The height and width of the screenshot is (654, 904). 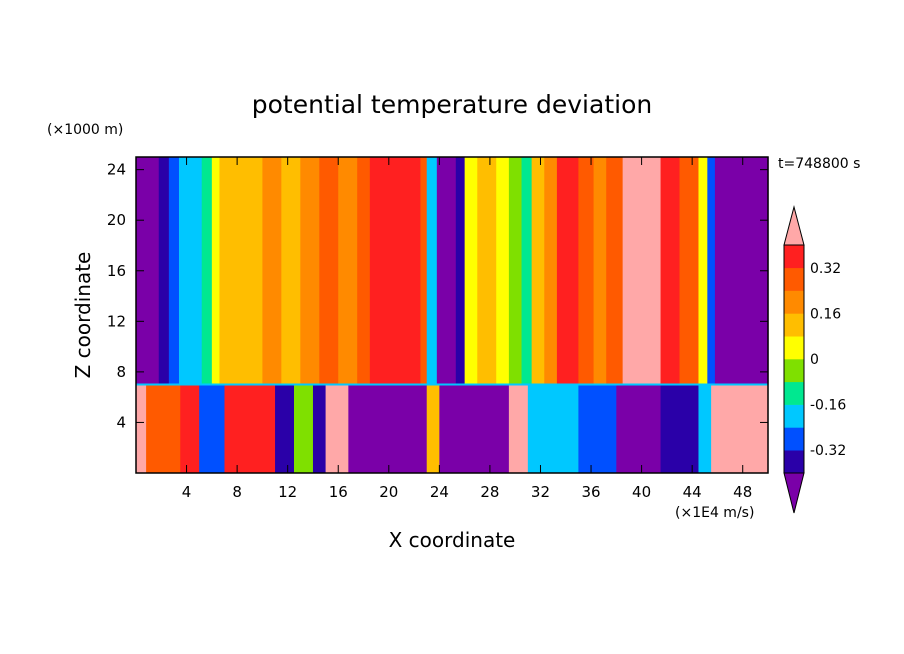 I want to click on colorbar-extend-bottom, so click(x=794, y=493).